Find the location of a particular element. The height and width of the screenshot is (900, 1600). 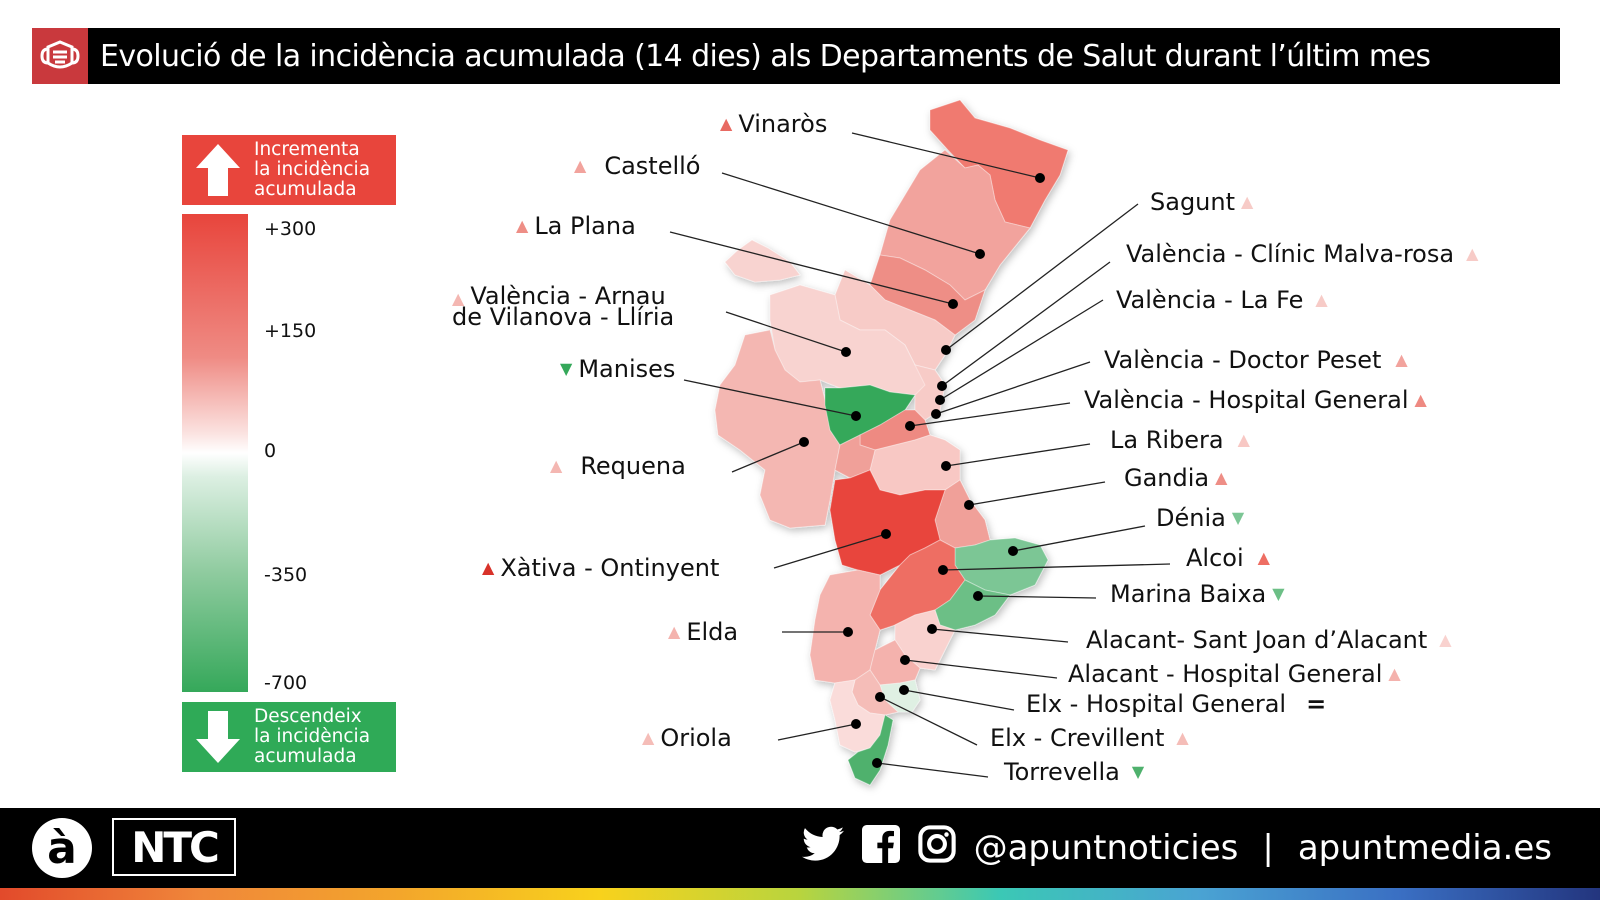

legend-decrease-box: Descendeix la incidència acumulada is located at coordinates (289, 737).